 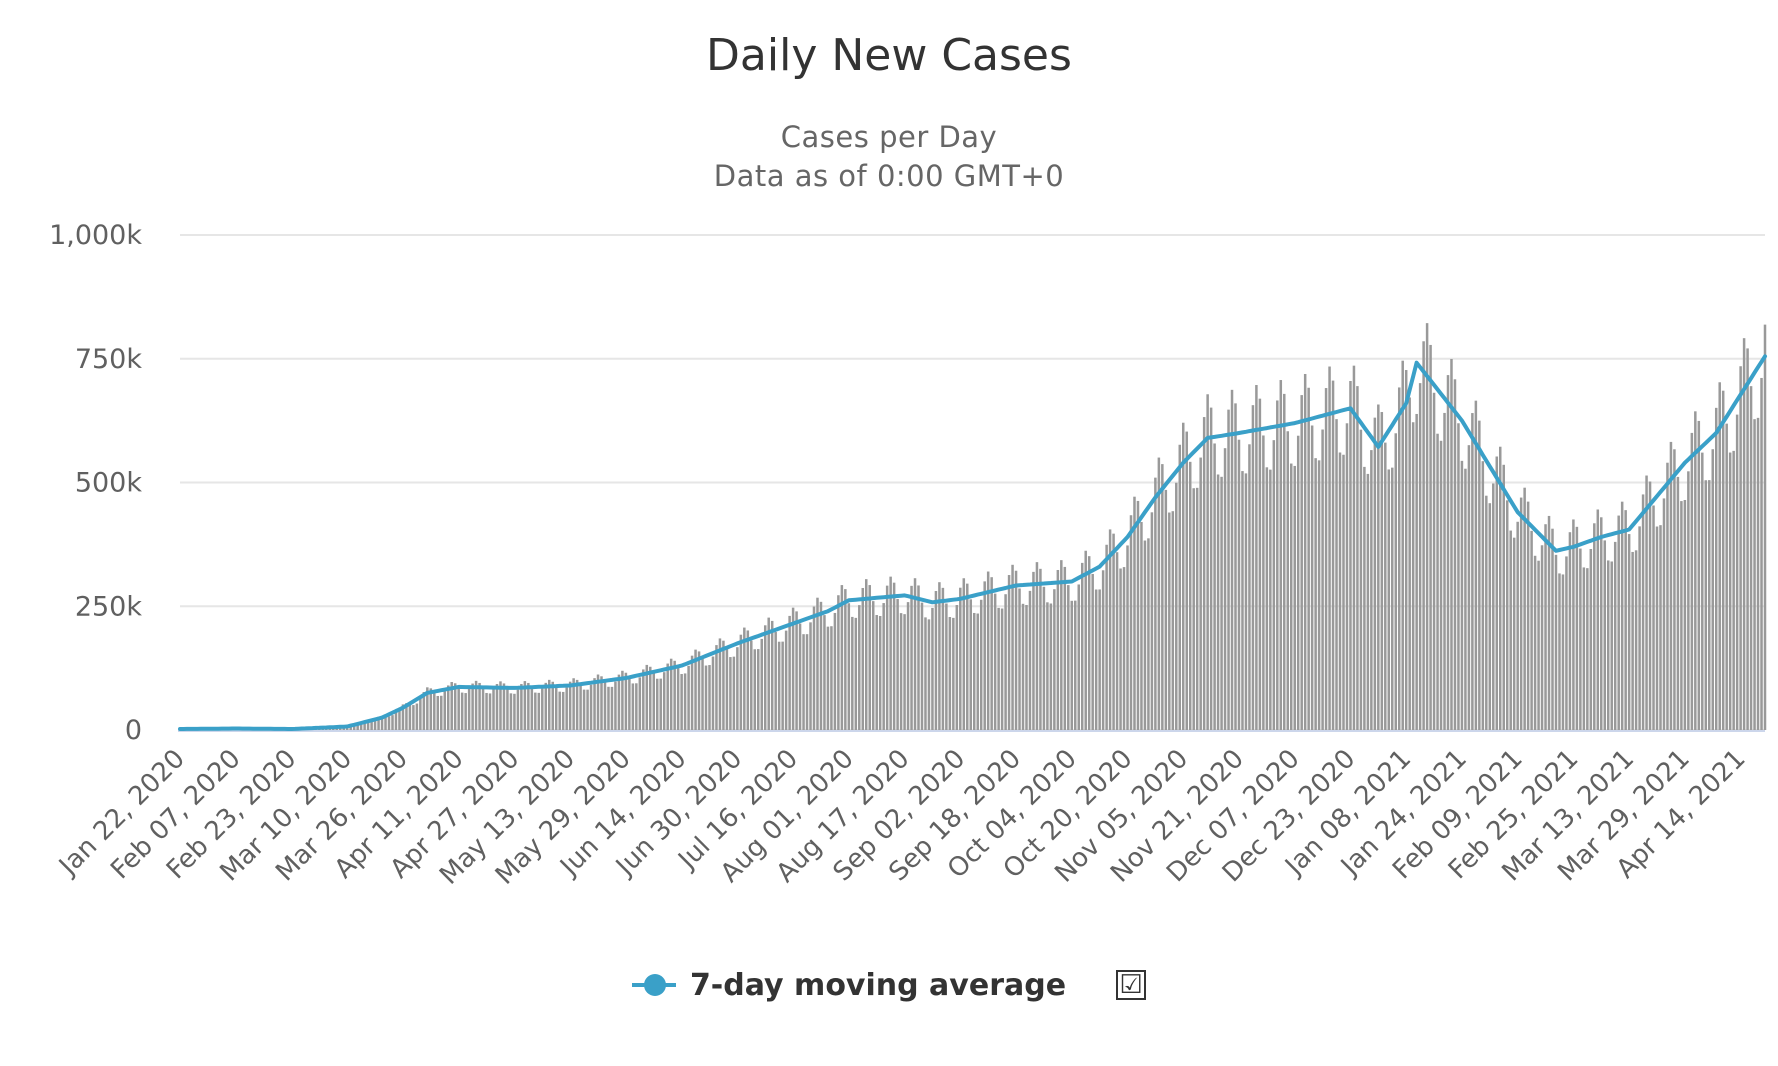 I want to click on checkbox-icon: ☑, so click(x=1131, y=985).